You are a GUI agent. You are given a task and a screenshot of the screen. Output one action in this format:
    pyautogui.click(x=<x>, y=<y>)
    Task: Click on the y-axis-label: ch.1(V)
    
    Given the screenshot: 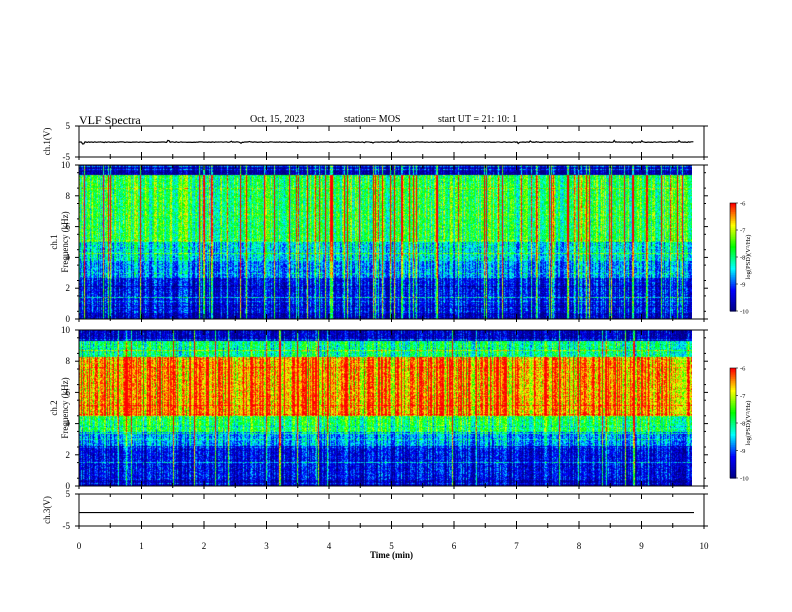 What is the action you would take?
    pyautogui.click(x=47, y=142)
    